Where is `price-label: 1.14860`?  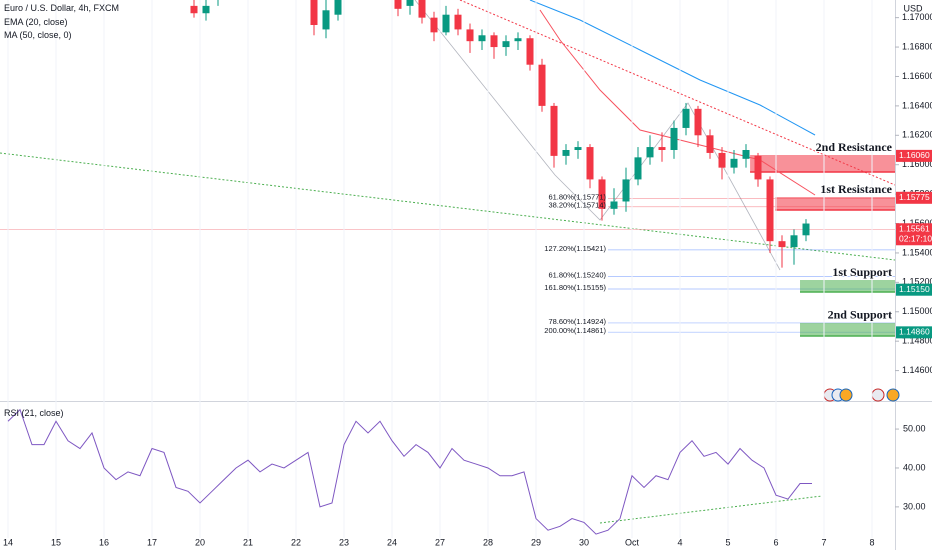 price-label: 1.14860 is located at coordinates (914, 332).